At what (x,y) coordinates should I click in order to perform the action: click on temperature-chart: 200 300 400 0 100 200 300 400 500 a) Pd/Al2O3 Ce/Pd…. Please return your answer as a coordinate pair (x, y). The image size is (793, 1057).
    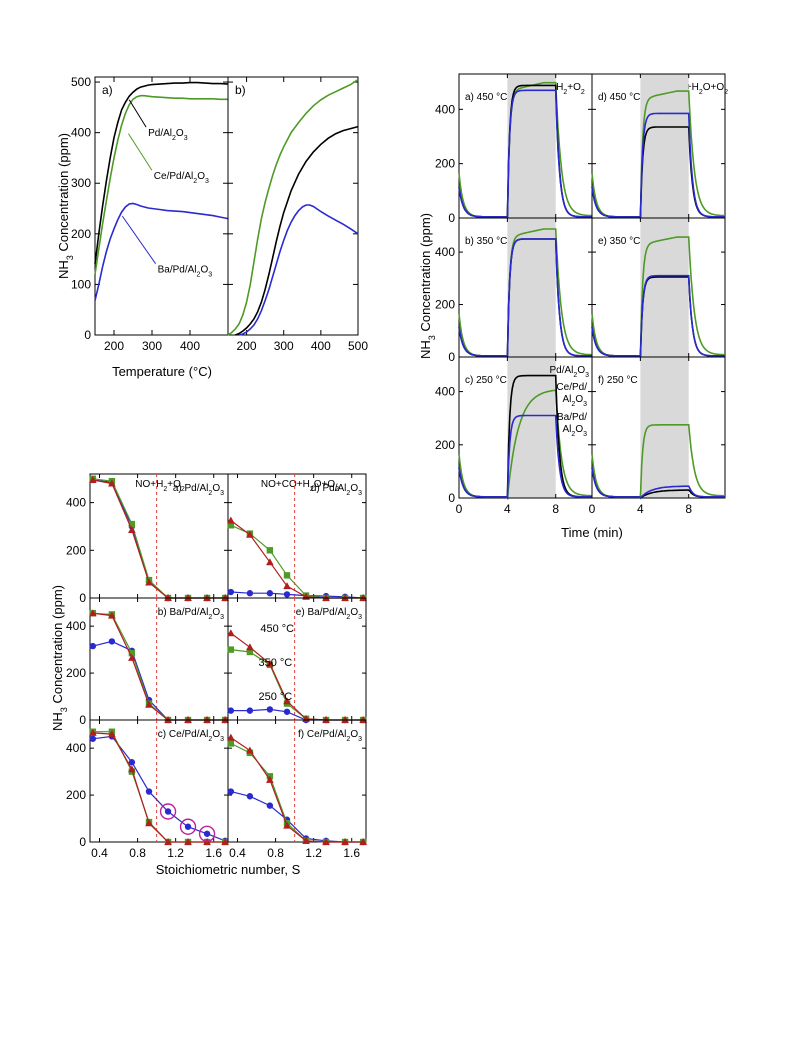
    Looking at the image, I should click on (212, 227).